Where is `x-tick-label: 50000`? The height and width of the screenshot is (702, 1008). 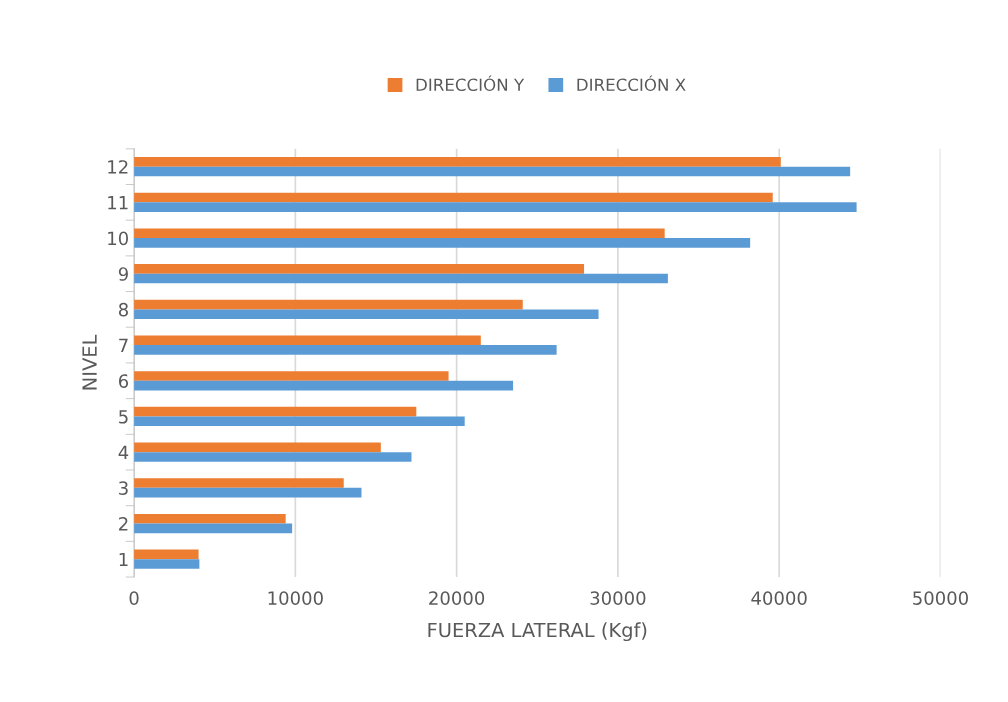
x-tick-label: 50000 is located at coordinates (940, 598).